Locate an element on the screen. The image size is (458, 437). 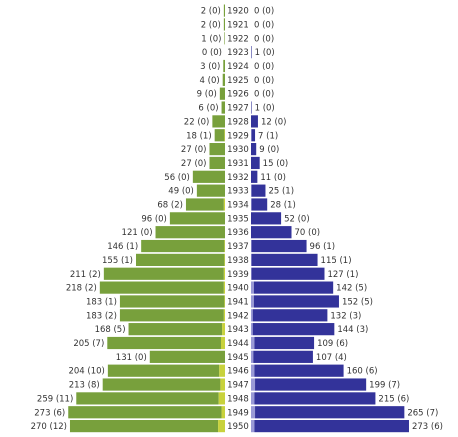
left-bar-1926 is located at coordinates (222, 93).